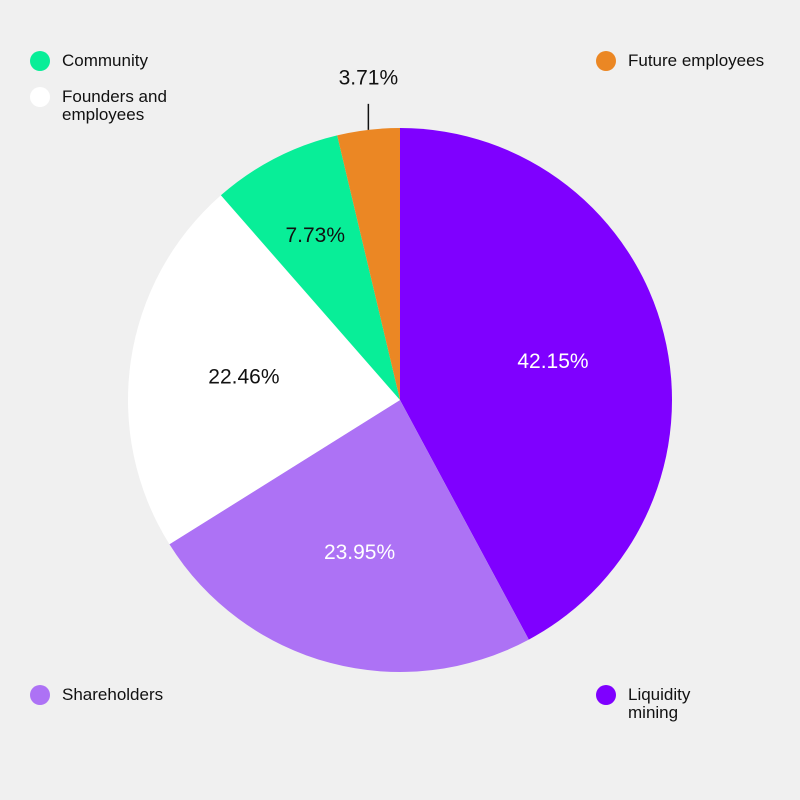 The height and width of the screenshot is (800, 800). I want to click on legend-swatch-community, so click(40, 61).